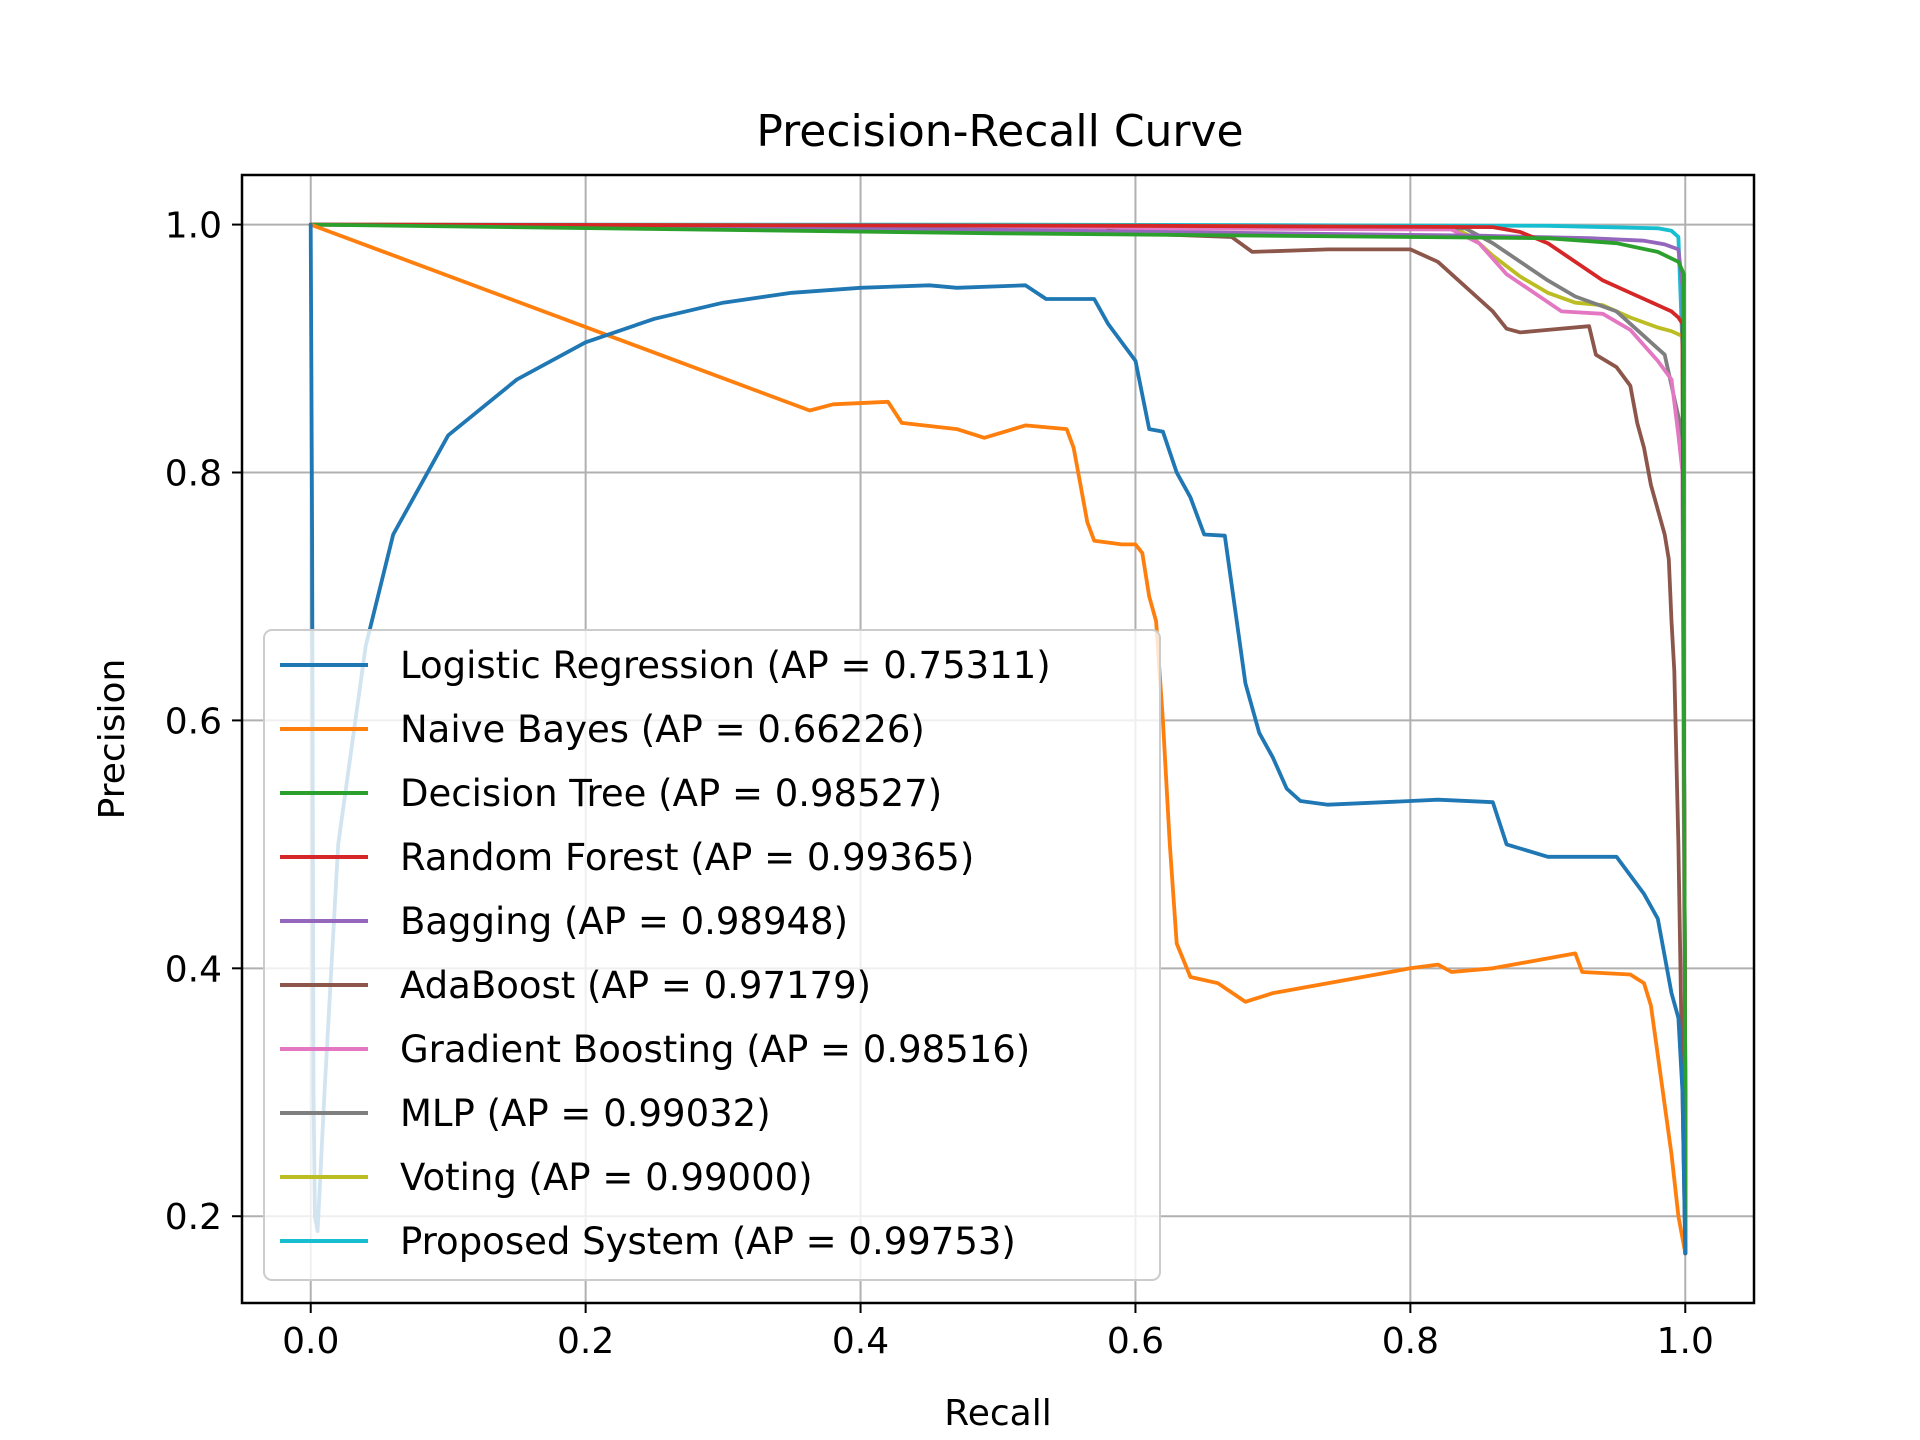 The image size is (1920, 1440). Describe the element at coordinates (193, 969) in the screenshot. I see `y-tick-label: 0.4` at that location.